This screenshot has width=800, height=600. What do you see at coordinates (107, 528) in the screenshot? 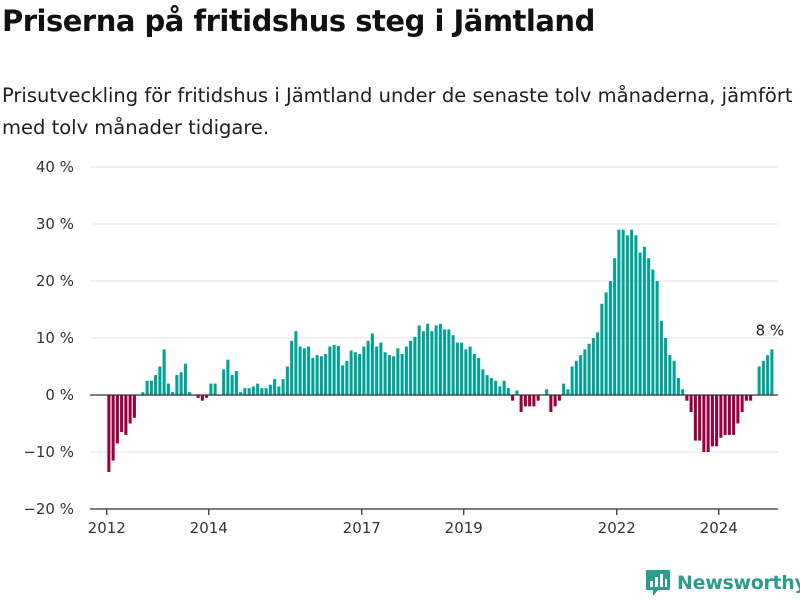
I see `x-tick-label: 2012` at bounding box center [107, 528].